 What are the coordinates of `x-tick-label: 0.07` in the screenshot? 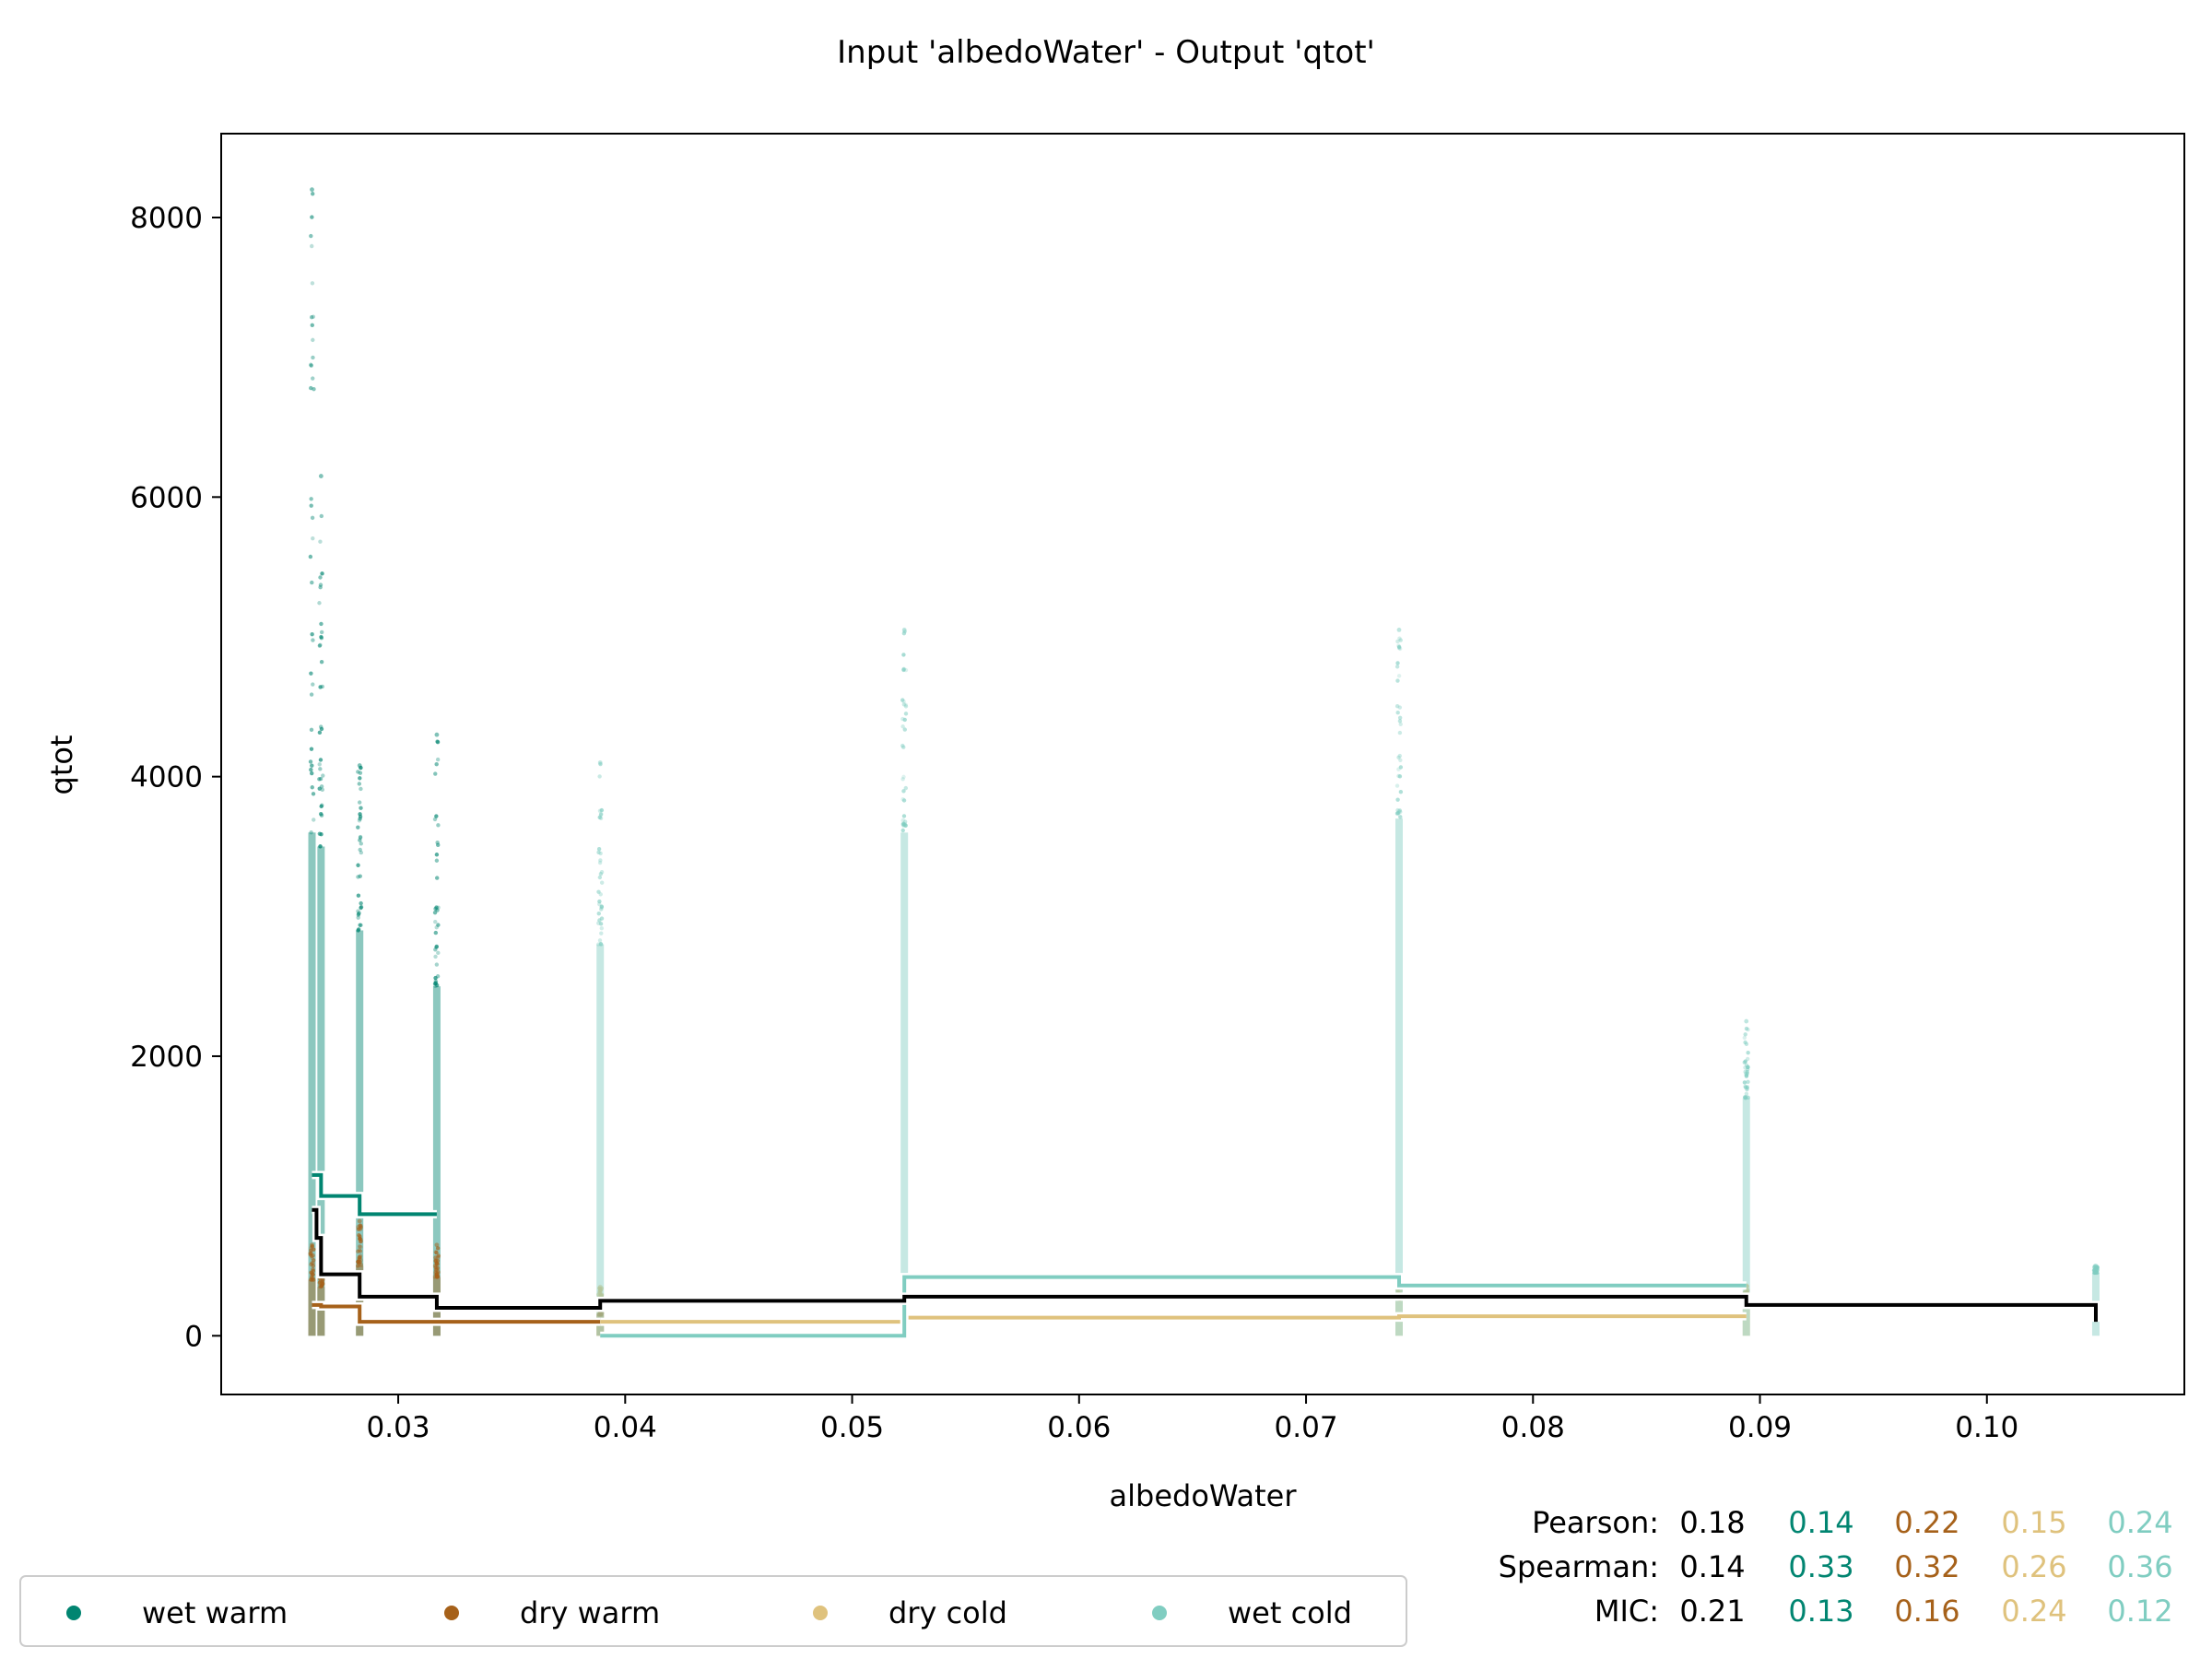 It's located at (1306, 1427).